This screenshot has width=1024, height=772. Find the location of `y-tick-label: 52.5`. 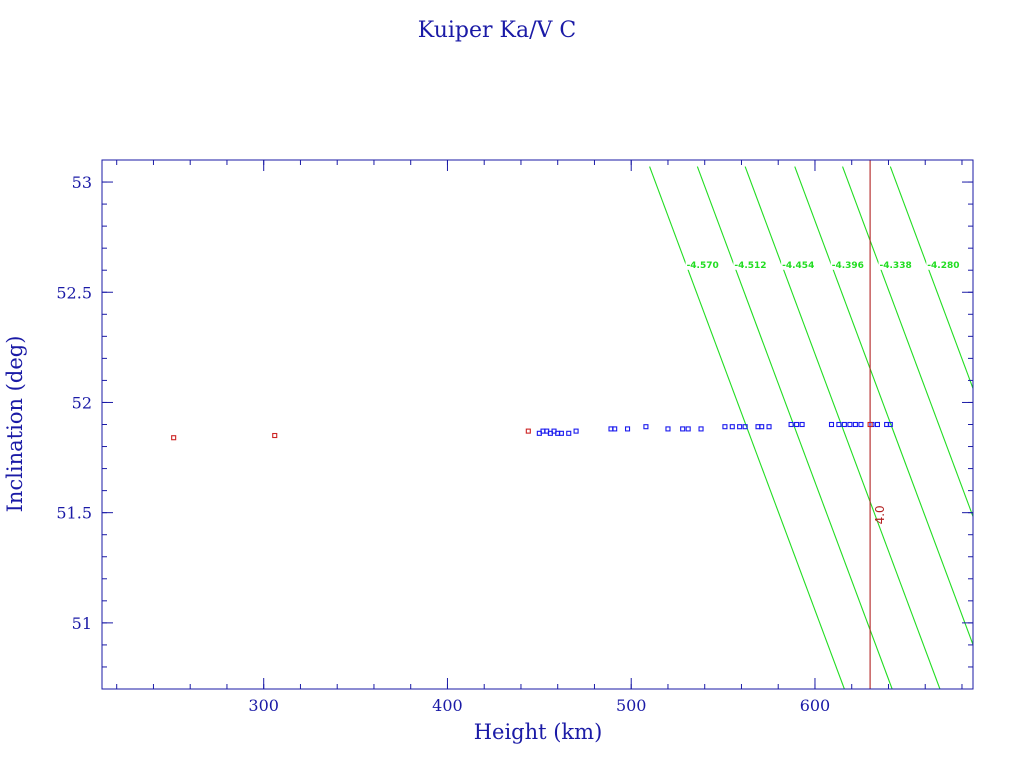

y-tick-label: 52.5 is located at coordinates (74, 292).